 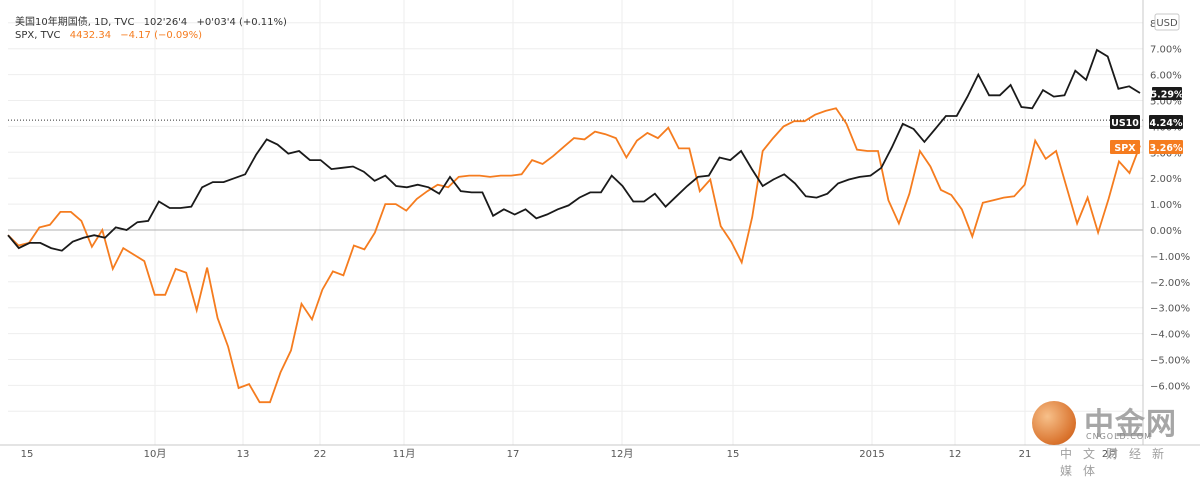 I want to click on svg-text: US10, so click(x=1125, y=123).